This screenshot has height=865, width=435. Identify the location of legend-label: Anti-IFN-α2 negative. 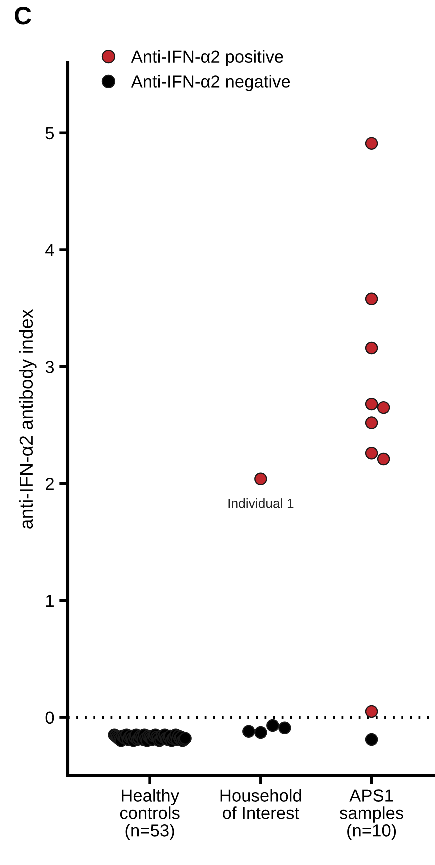
(210, 83).